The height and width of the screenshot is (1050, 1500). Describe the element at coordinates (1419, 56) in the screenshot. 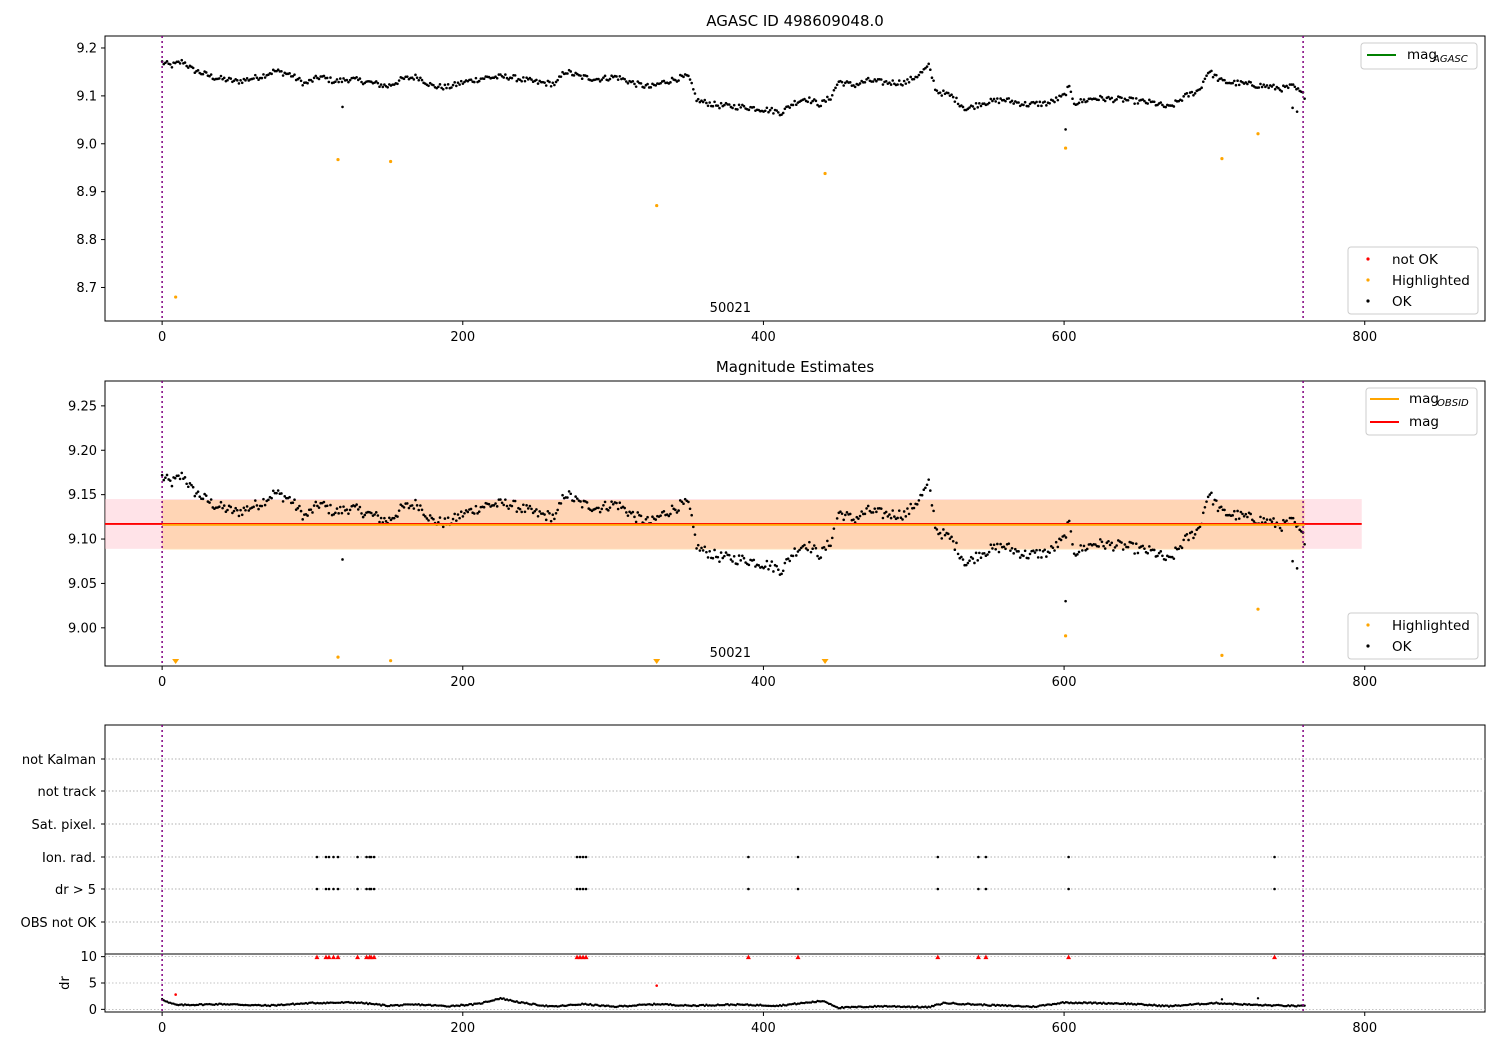

I see `legend-lines` at that location.